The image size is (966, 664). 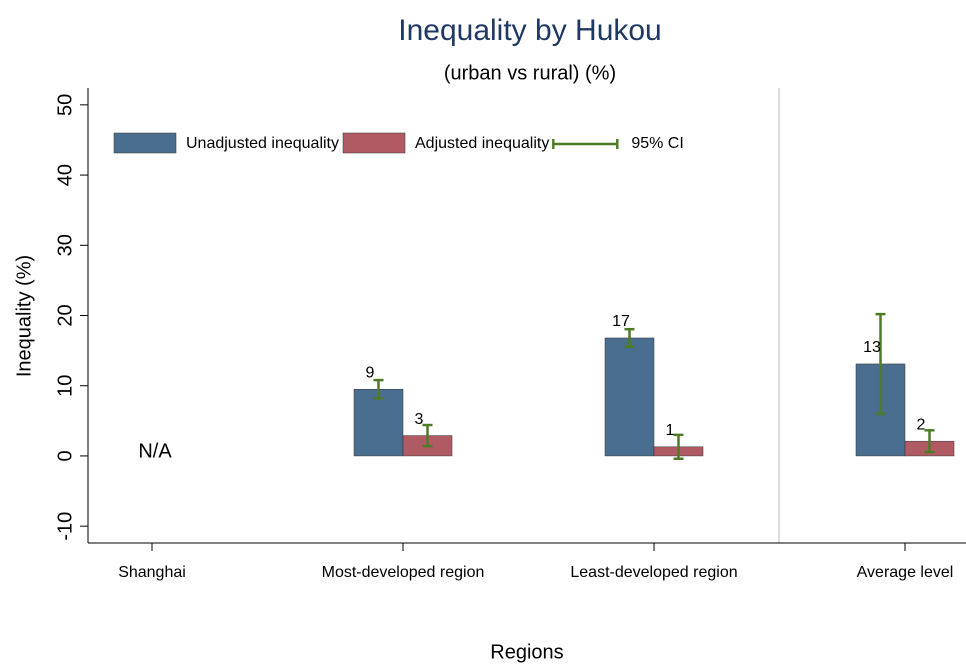 I want to click on legend-label: Unadjusted inequality, so click(x=262, y=143).